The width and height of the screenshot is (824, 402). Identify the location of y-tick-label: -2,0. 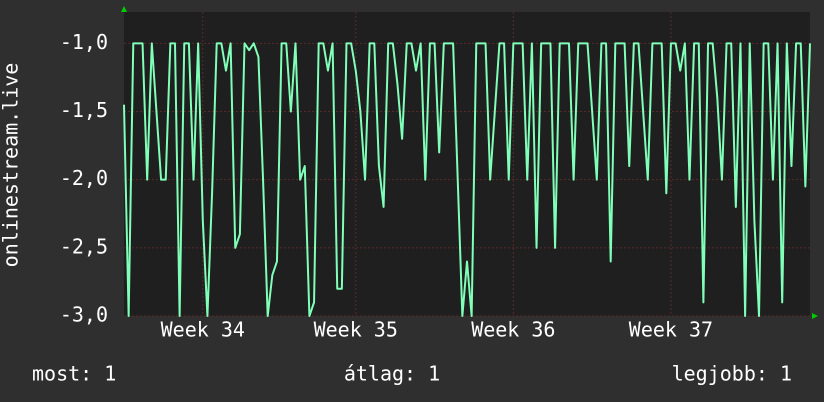
(84, 178).